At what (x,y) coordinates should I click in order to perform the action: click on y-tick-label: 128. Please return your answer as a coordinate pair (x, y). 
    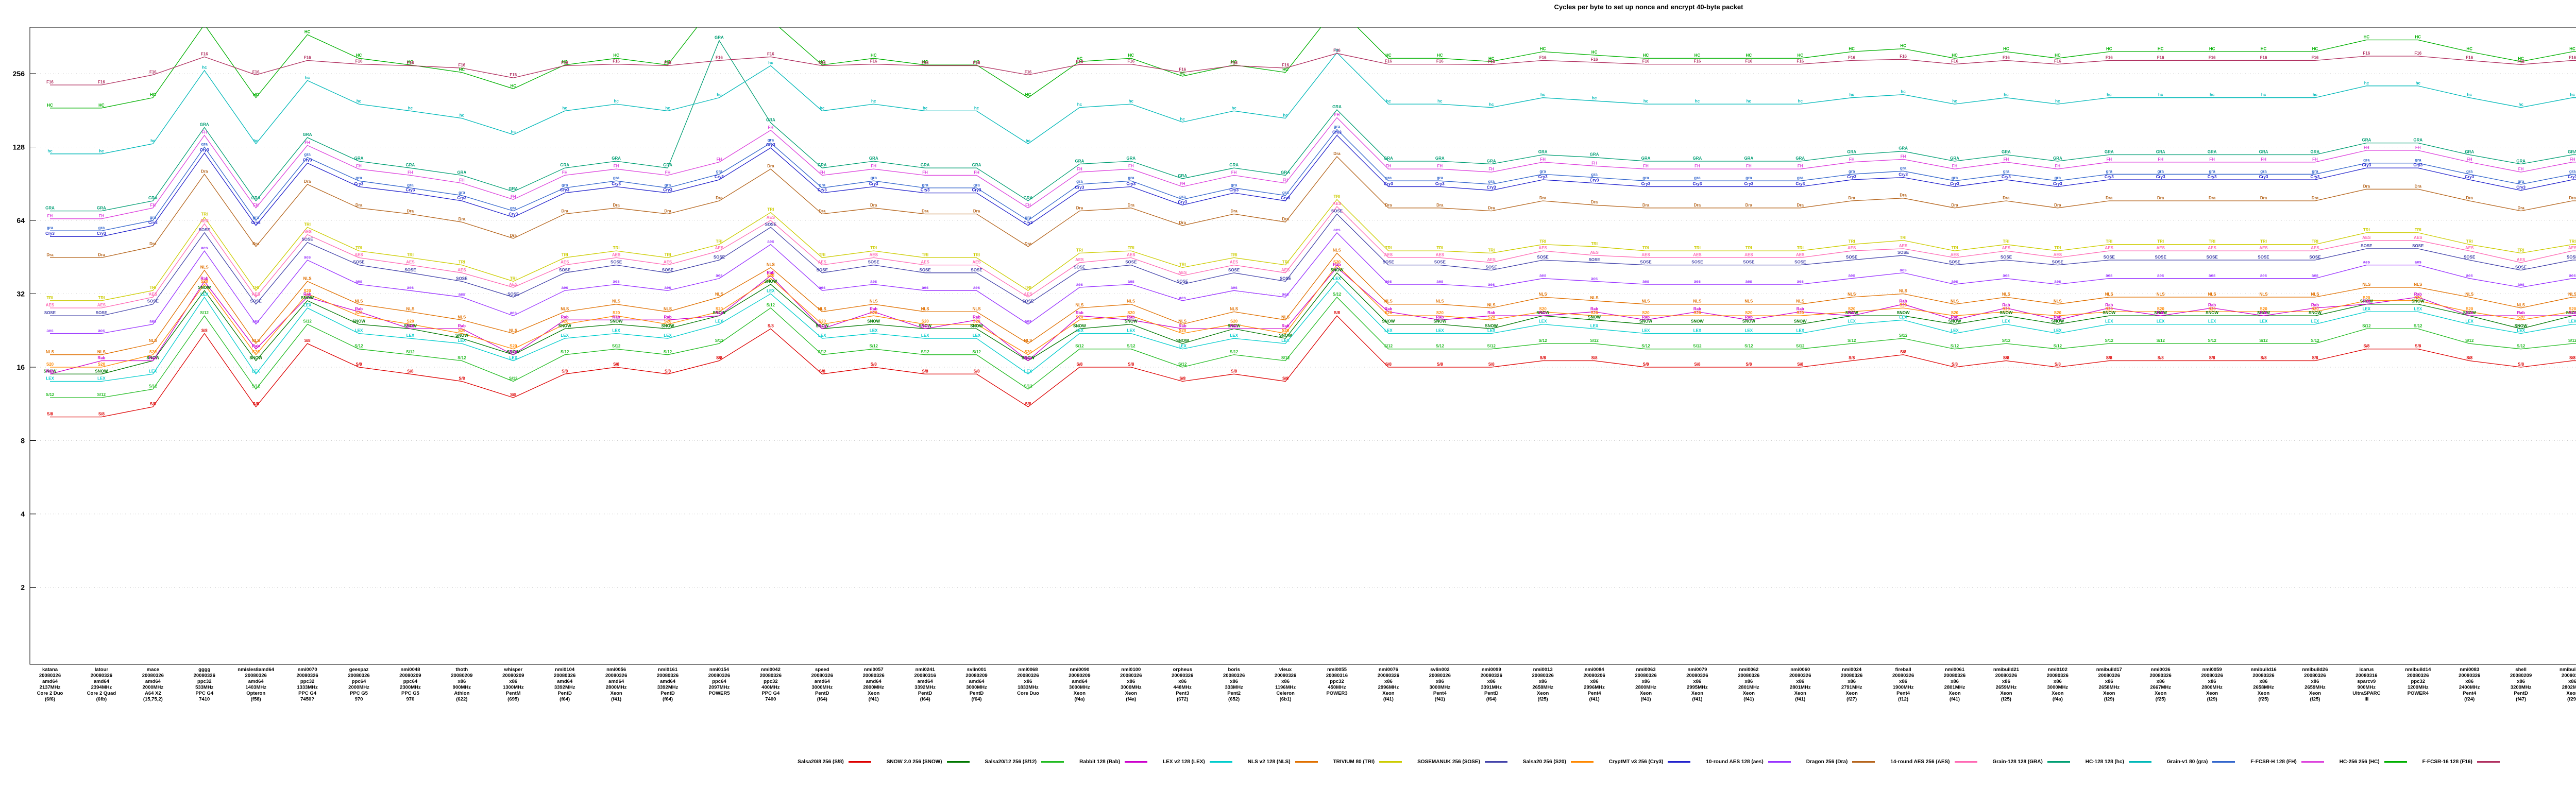
    Looking at the image, I should click on (19, 147).